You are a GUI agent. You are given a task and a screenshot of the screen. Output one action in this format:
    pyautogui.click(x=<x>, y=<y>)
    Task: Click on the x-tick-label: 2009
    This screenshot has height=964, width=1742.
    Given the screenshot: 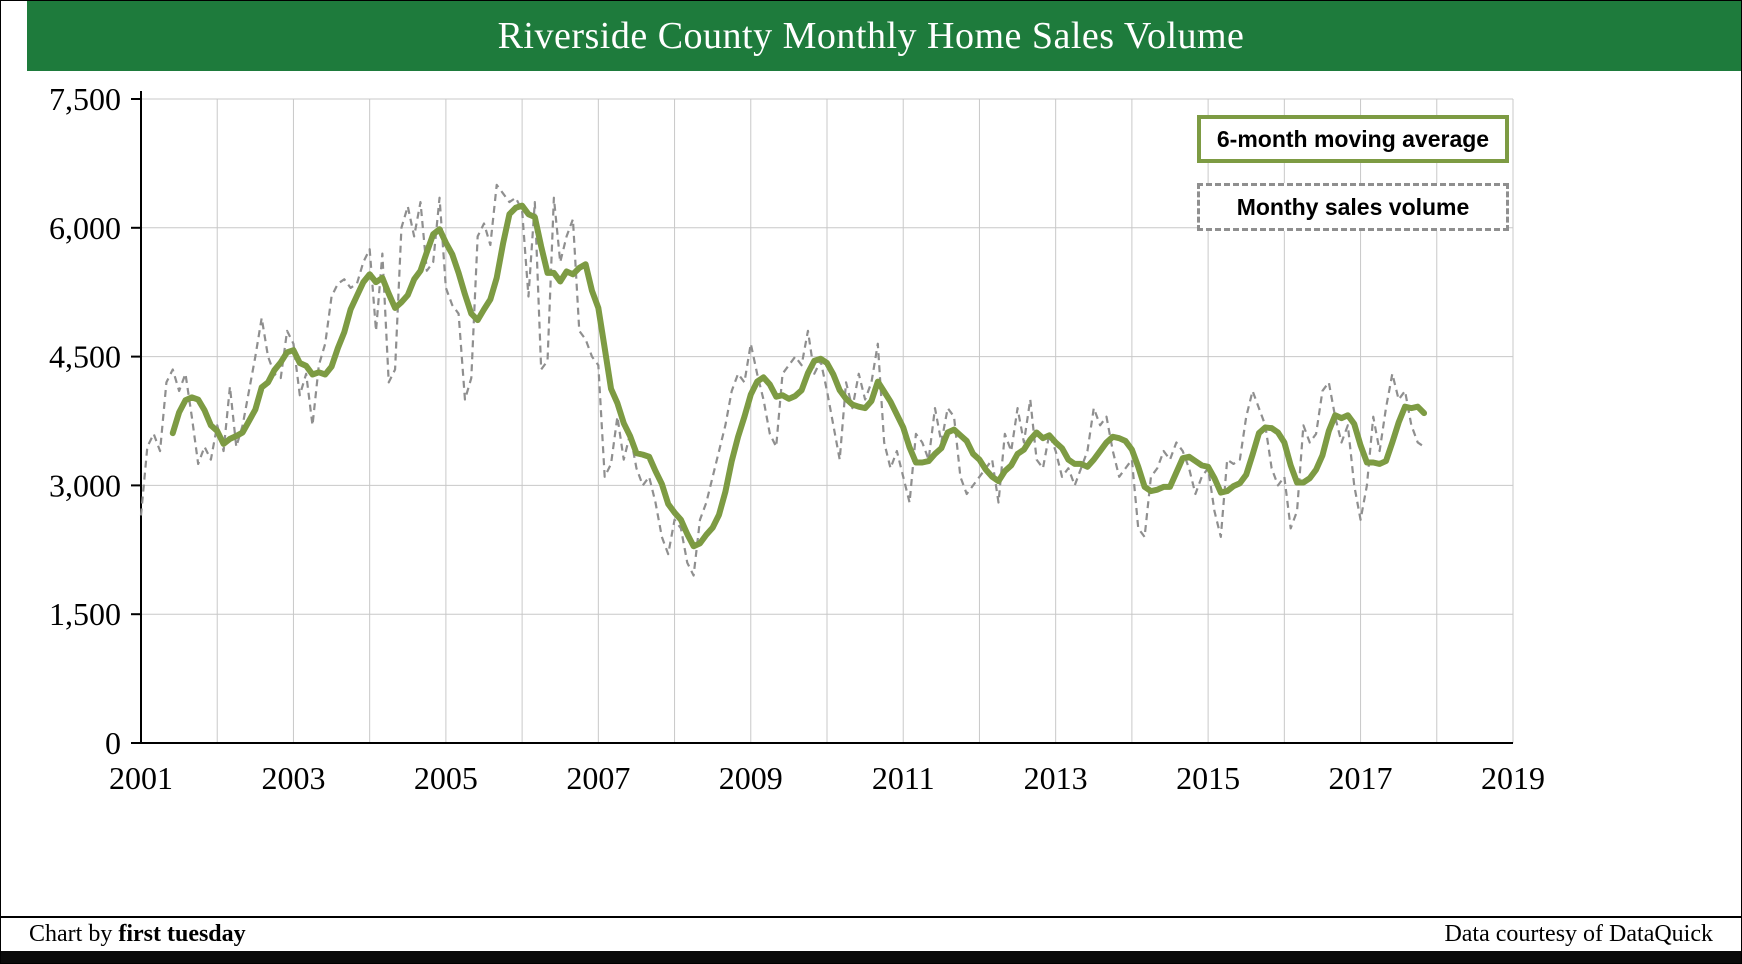 What is the action you would take?
    pyautogui.click(x=751, y=778)
    